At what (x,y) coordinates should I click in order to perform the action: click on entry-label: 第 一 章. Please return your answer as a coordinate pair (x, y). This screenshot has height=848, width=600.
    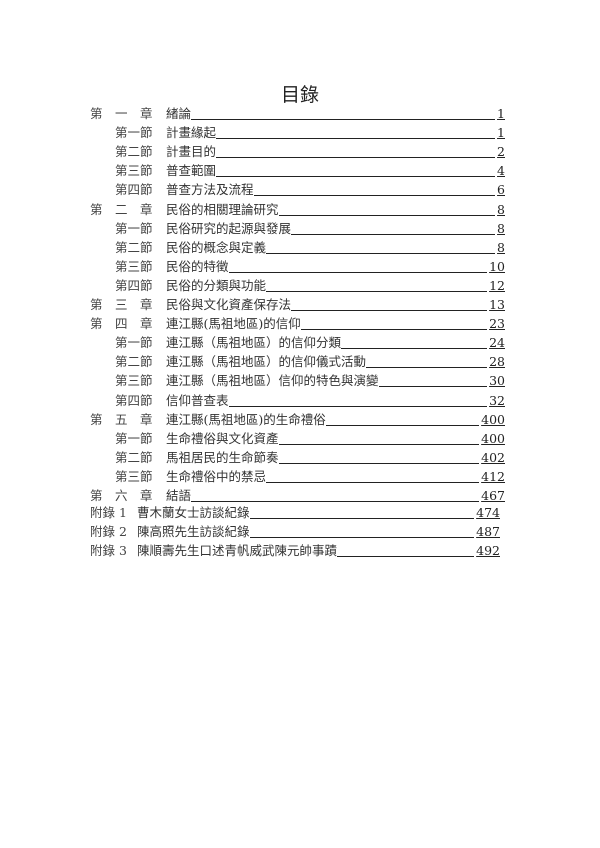
    Looking at the image, I should click on (121, 113).